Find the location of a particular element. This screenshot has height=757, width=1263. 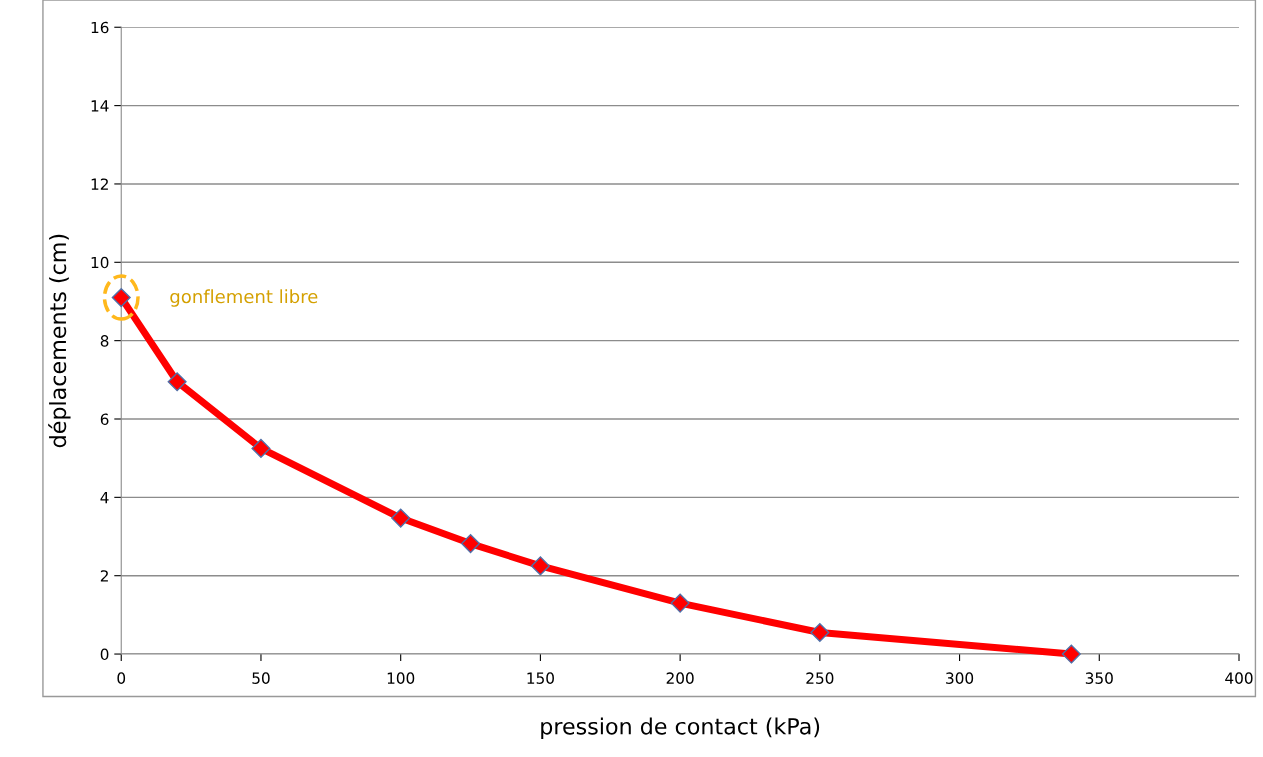

annotation: gonflement libre is located at coordinates (244, 298).